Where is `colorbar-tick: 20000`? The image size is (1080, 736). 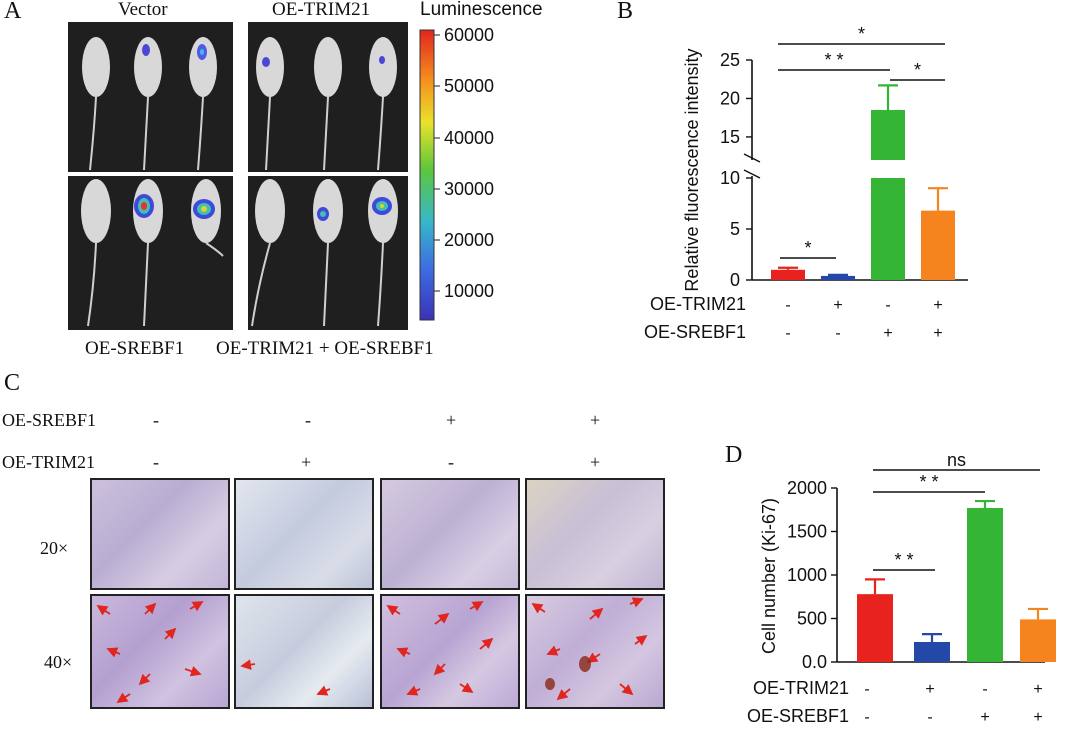 colorbar-tick: 20000 is located at coordinates (469, 240).